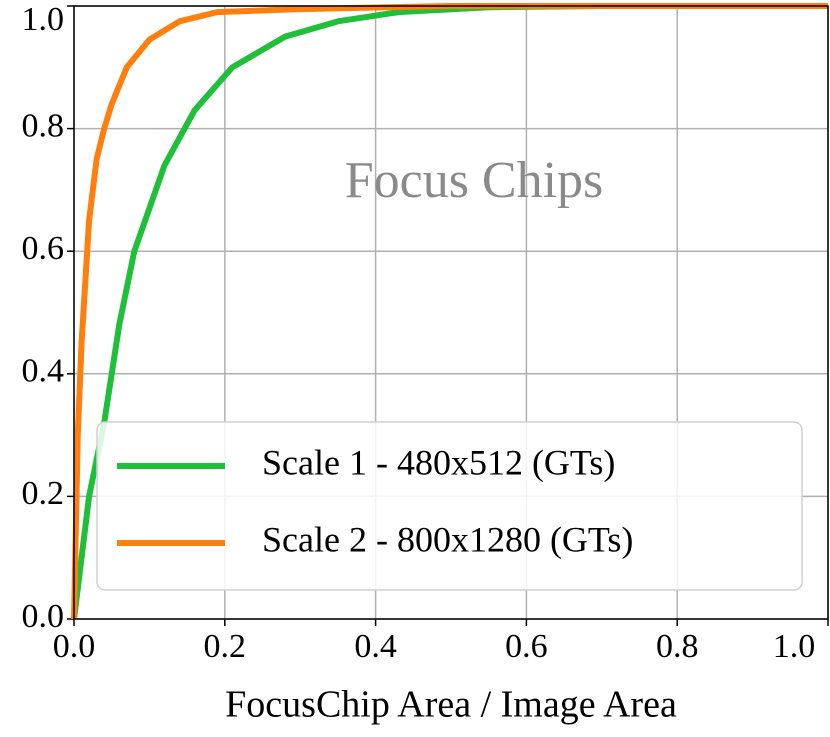  I want to click on y-tick-label: 0.2, so click(43, 493).